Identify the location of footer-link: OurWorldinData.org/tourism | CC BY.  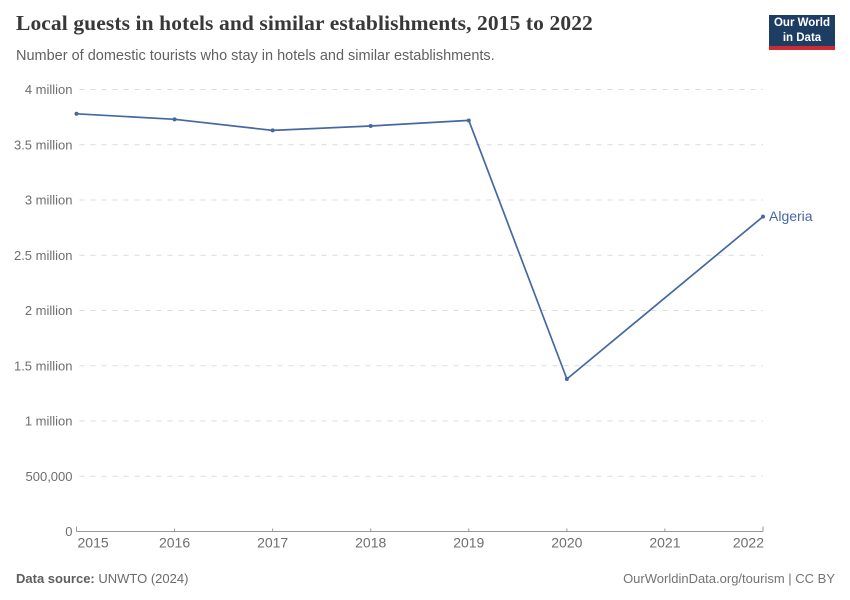
(729, 578).